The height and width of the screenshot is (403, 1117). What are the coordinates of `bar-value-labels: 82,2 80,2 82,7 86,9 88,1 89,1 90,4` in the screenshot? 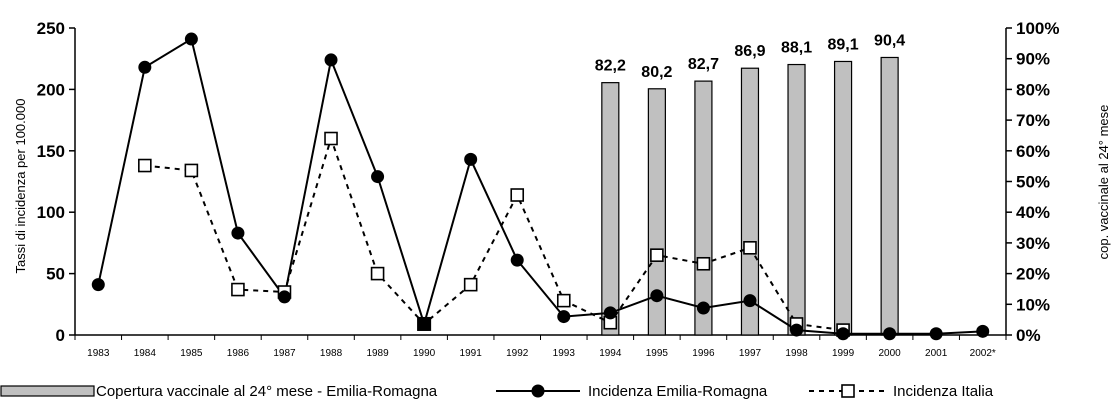 It's located at (750, 56).